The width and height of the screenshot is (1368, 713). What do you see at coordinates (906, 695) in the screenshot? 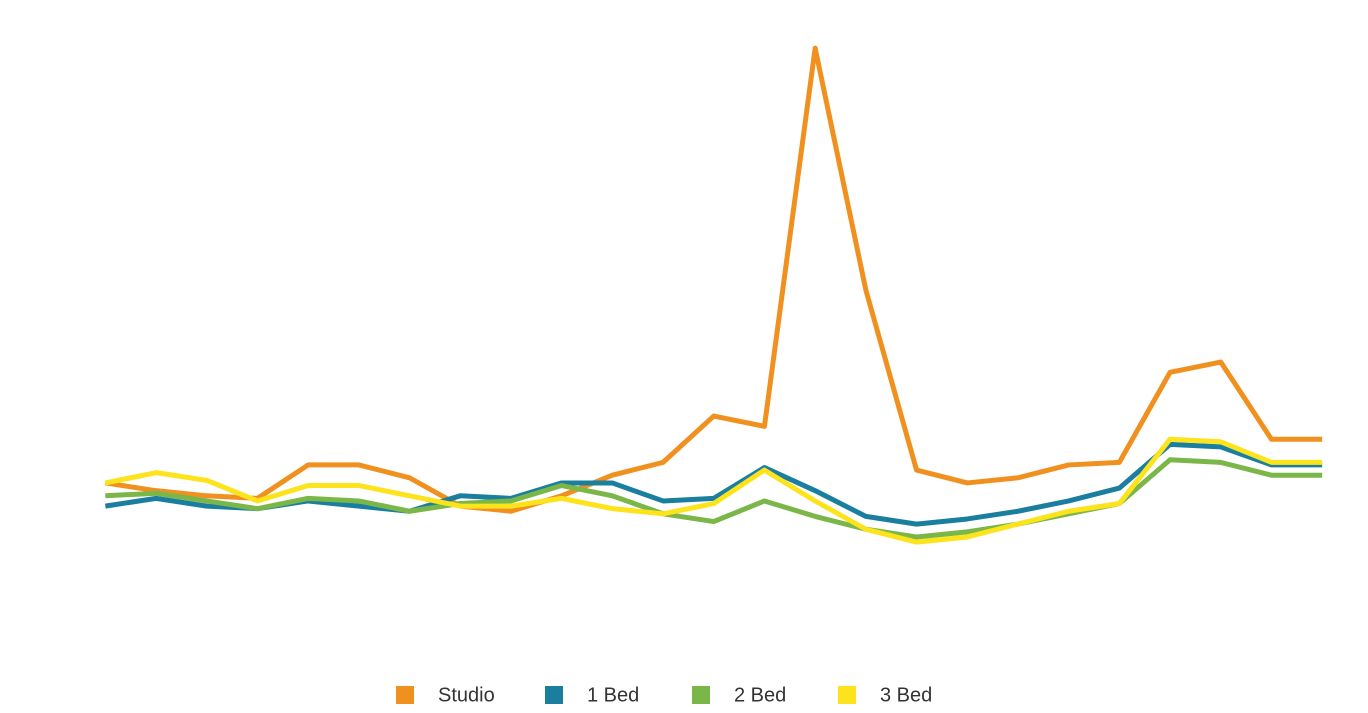
I see `legend-label: 3 Bed` at bounding box center [906, 695].